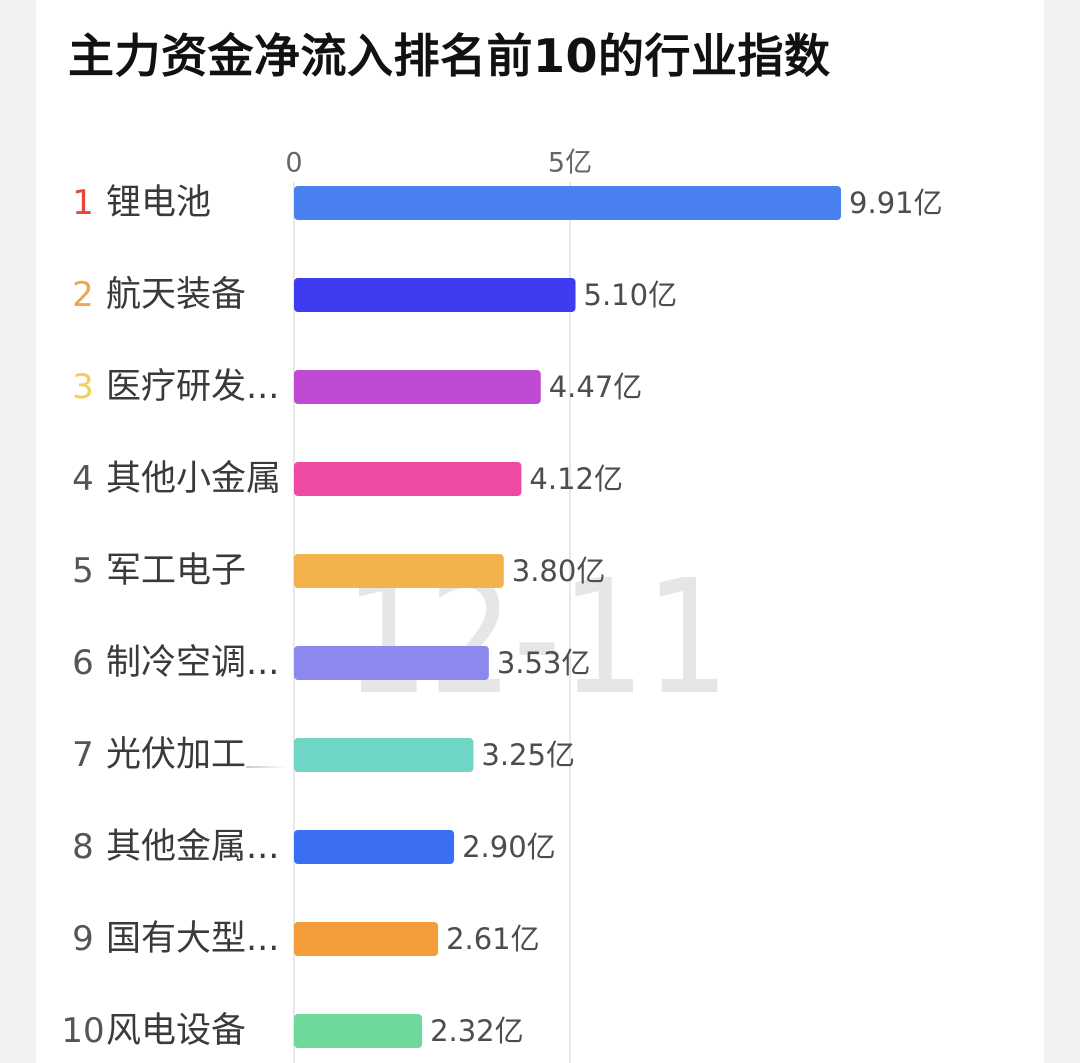 The width and height of the screenshot is (1080, 1063). What do you see at coordinates (631, 295) in the screenshot?
I see `value-label-2: 5.10亿` at bounding box center [631, 295].